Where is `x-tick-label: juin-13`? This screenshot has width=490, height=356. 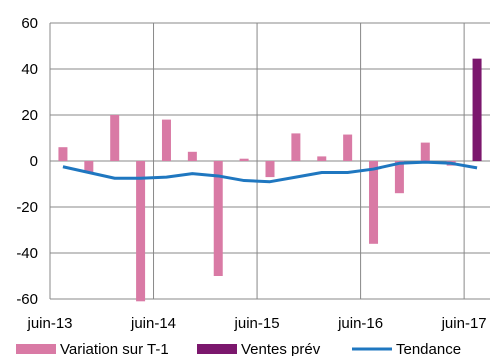
x-tick-label: juin-13 is located at coordinates (49, 323).